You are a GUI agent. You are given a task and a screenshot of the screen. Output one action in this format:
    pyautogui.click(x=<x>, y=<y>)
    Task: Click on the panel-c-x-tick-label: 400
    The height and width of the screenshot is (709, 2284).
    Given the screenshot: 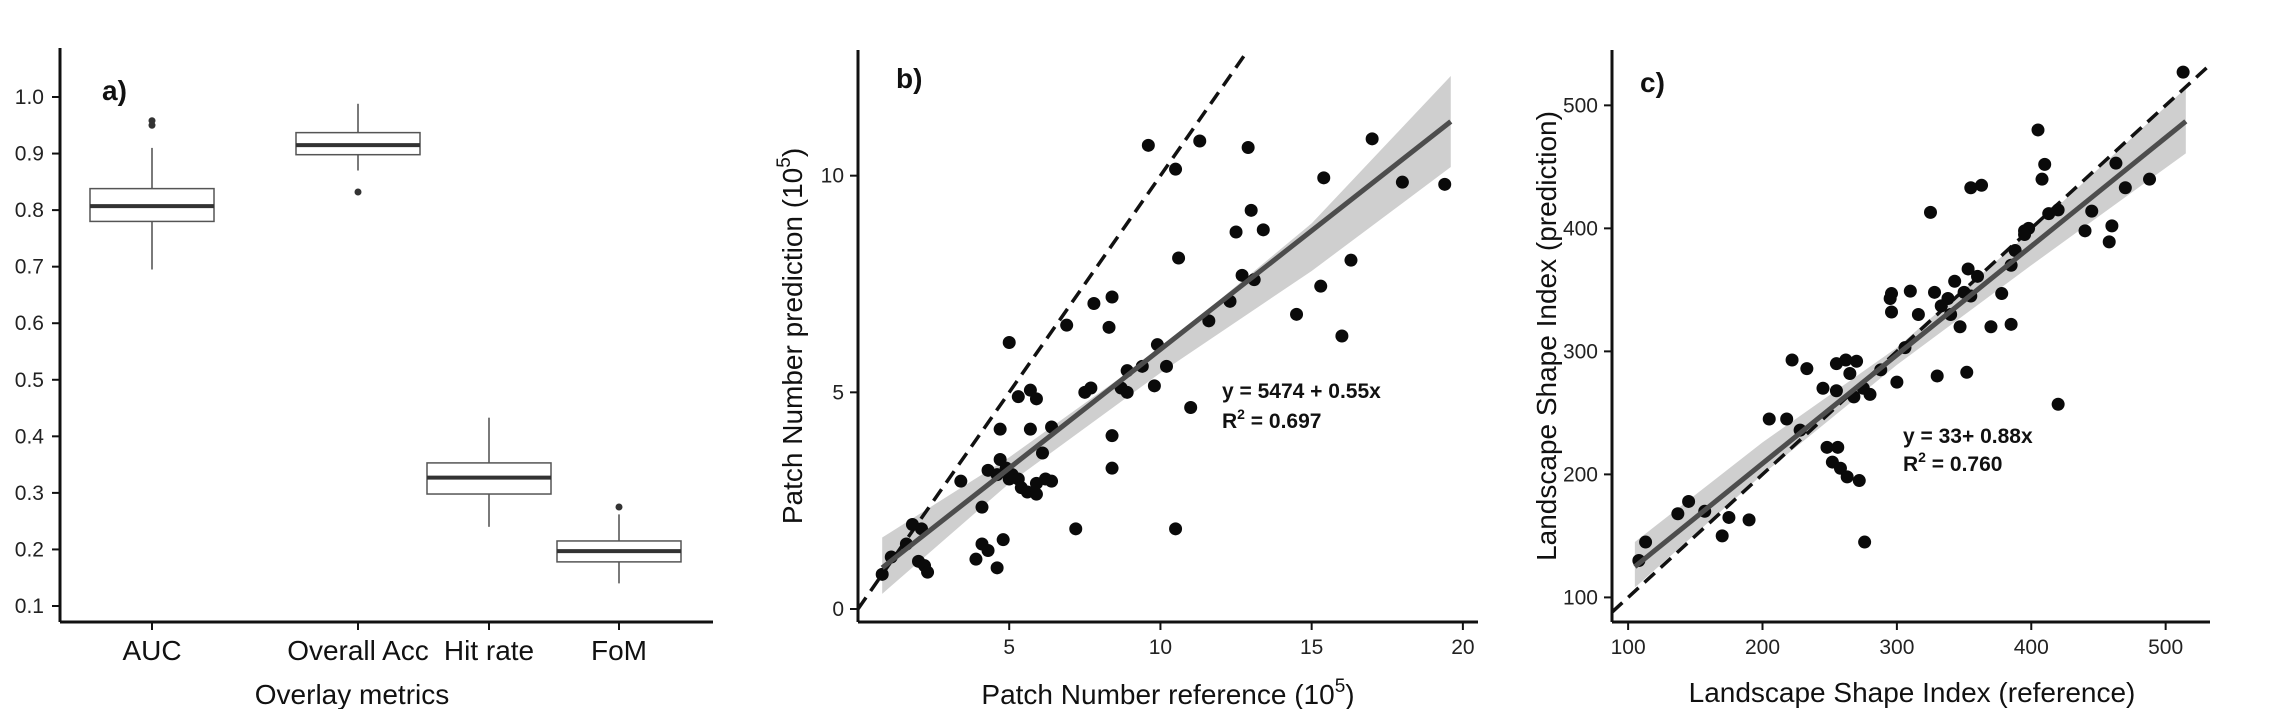 What is the action you would take?
    pyautogui.click(x=2031, y=647)
    